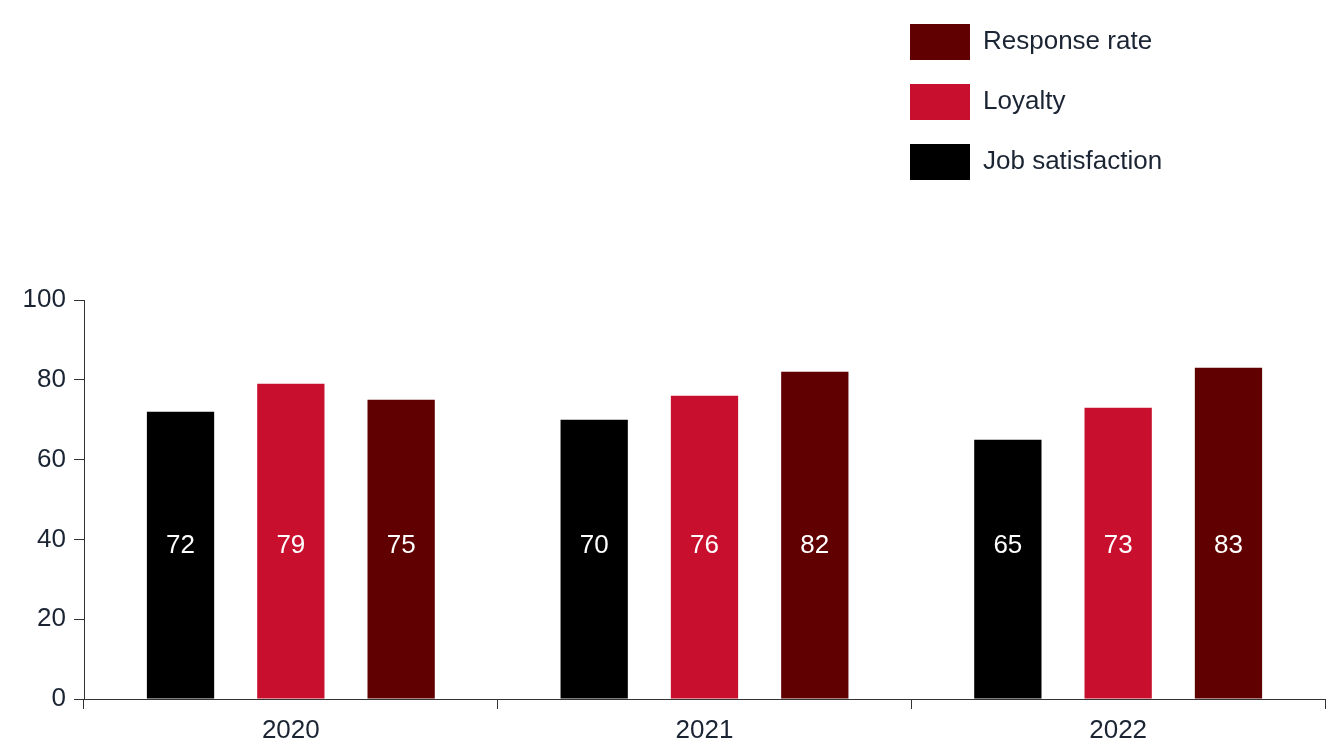  I want to click on x-tick-label: 2021, so click(704, 728).